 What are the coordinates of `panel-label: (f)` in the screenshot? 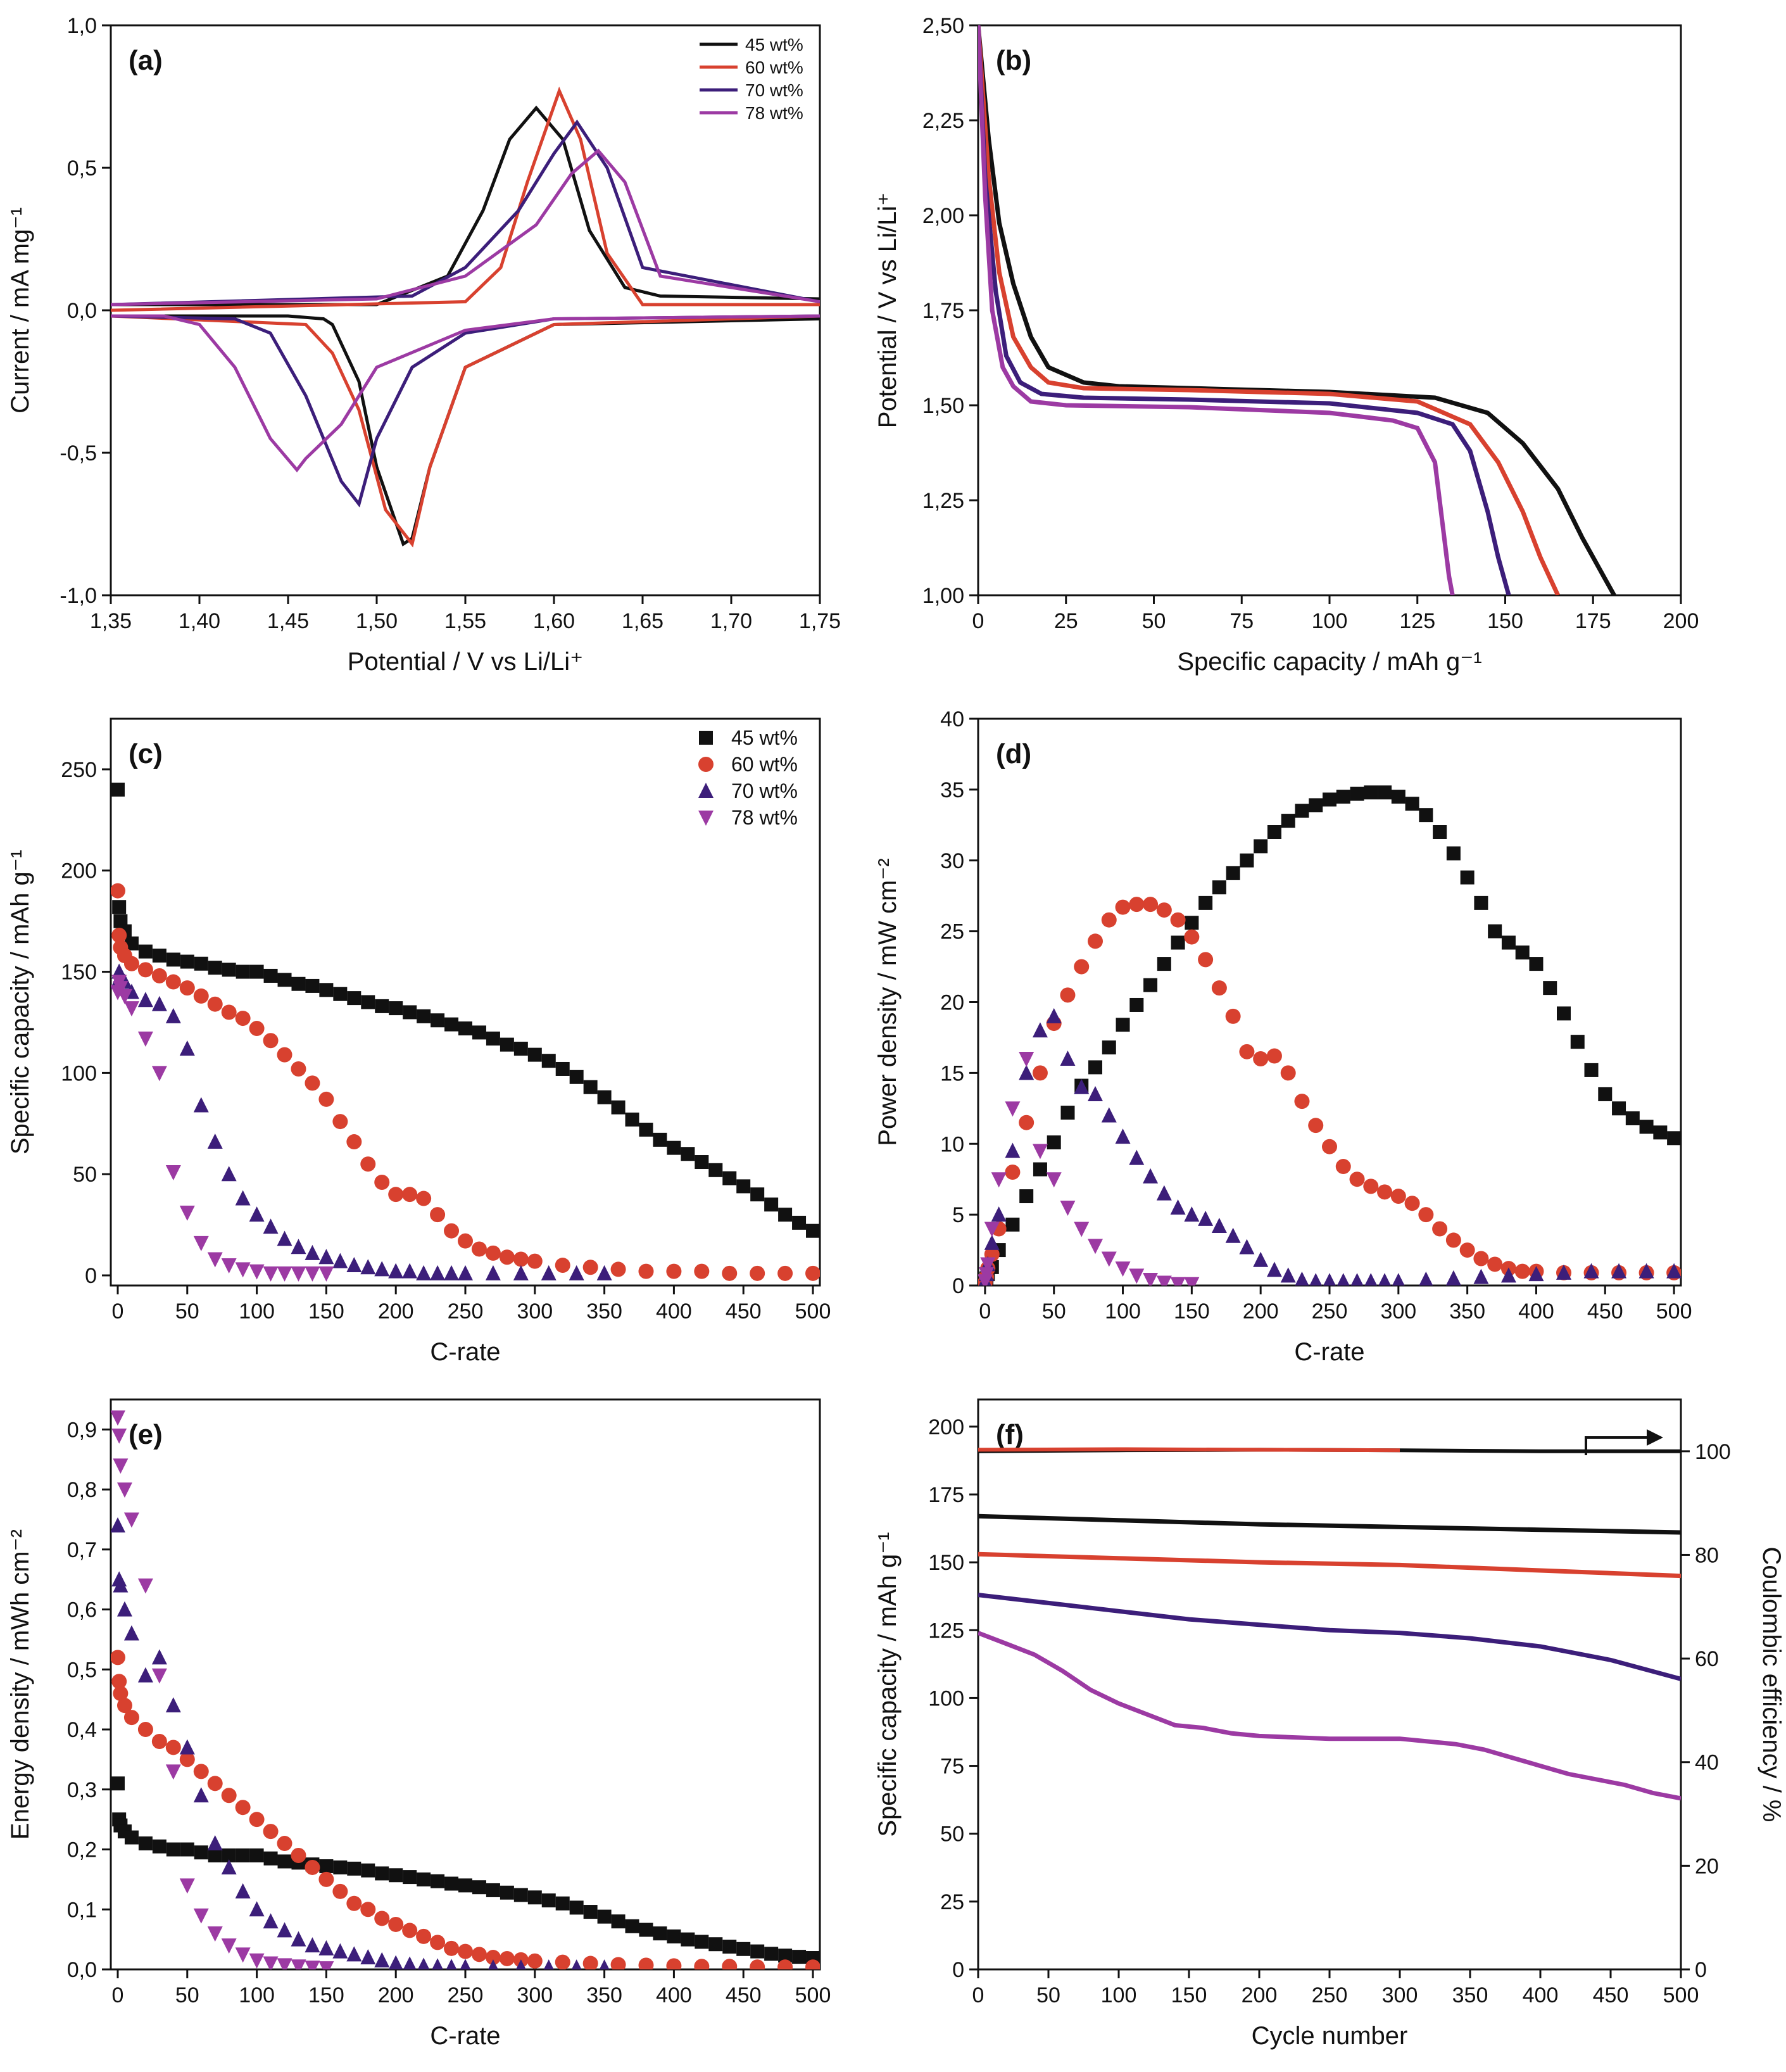 It's located at (1010, 1434).